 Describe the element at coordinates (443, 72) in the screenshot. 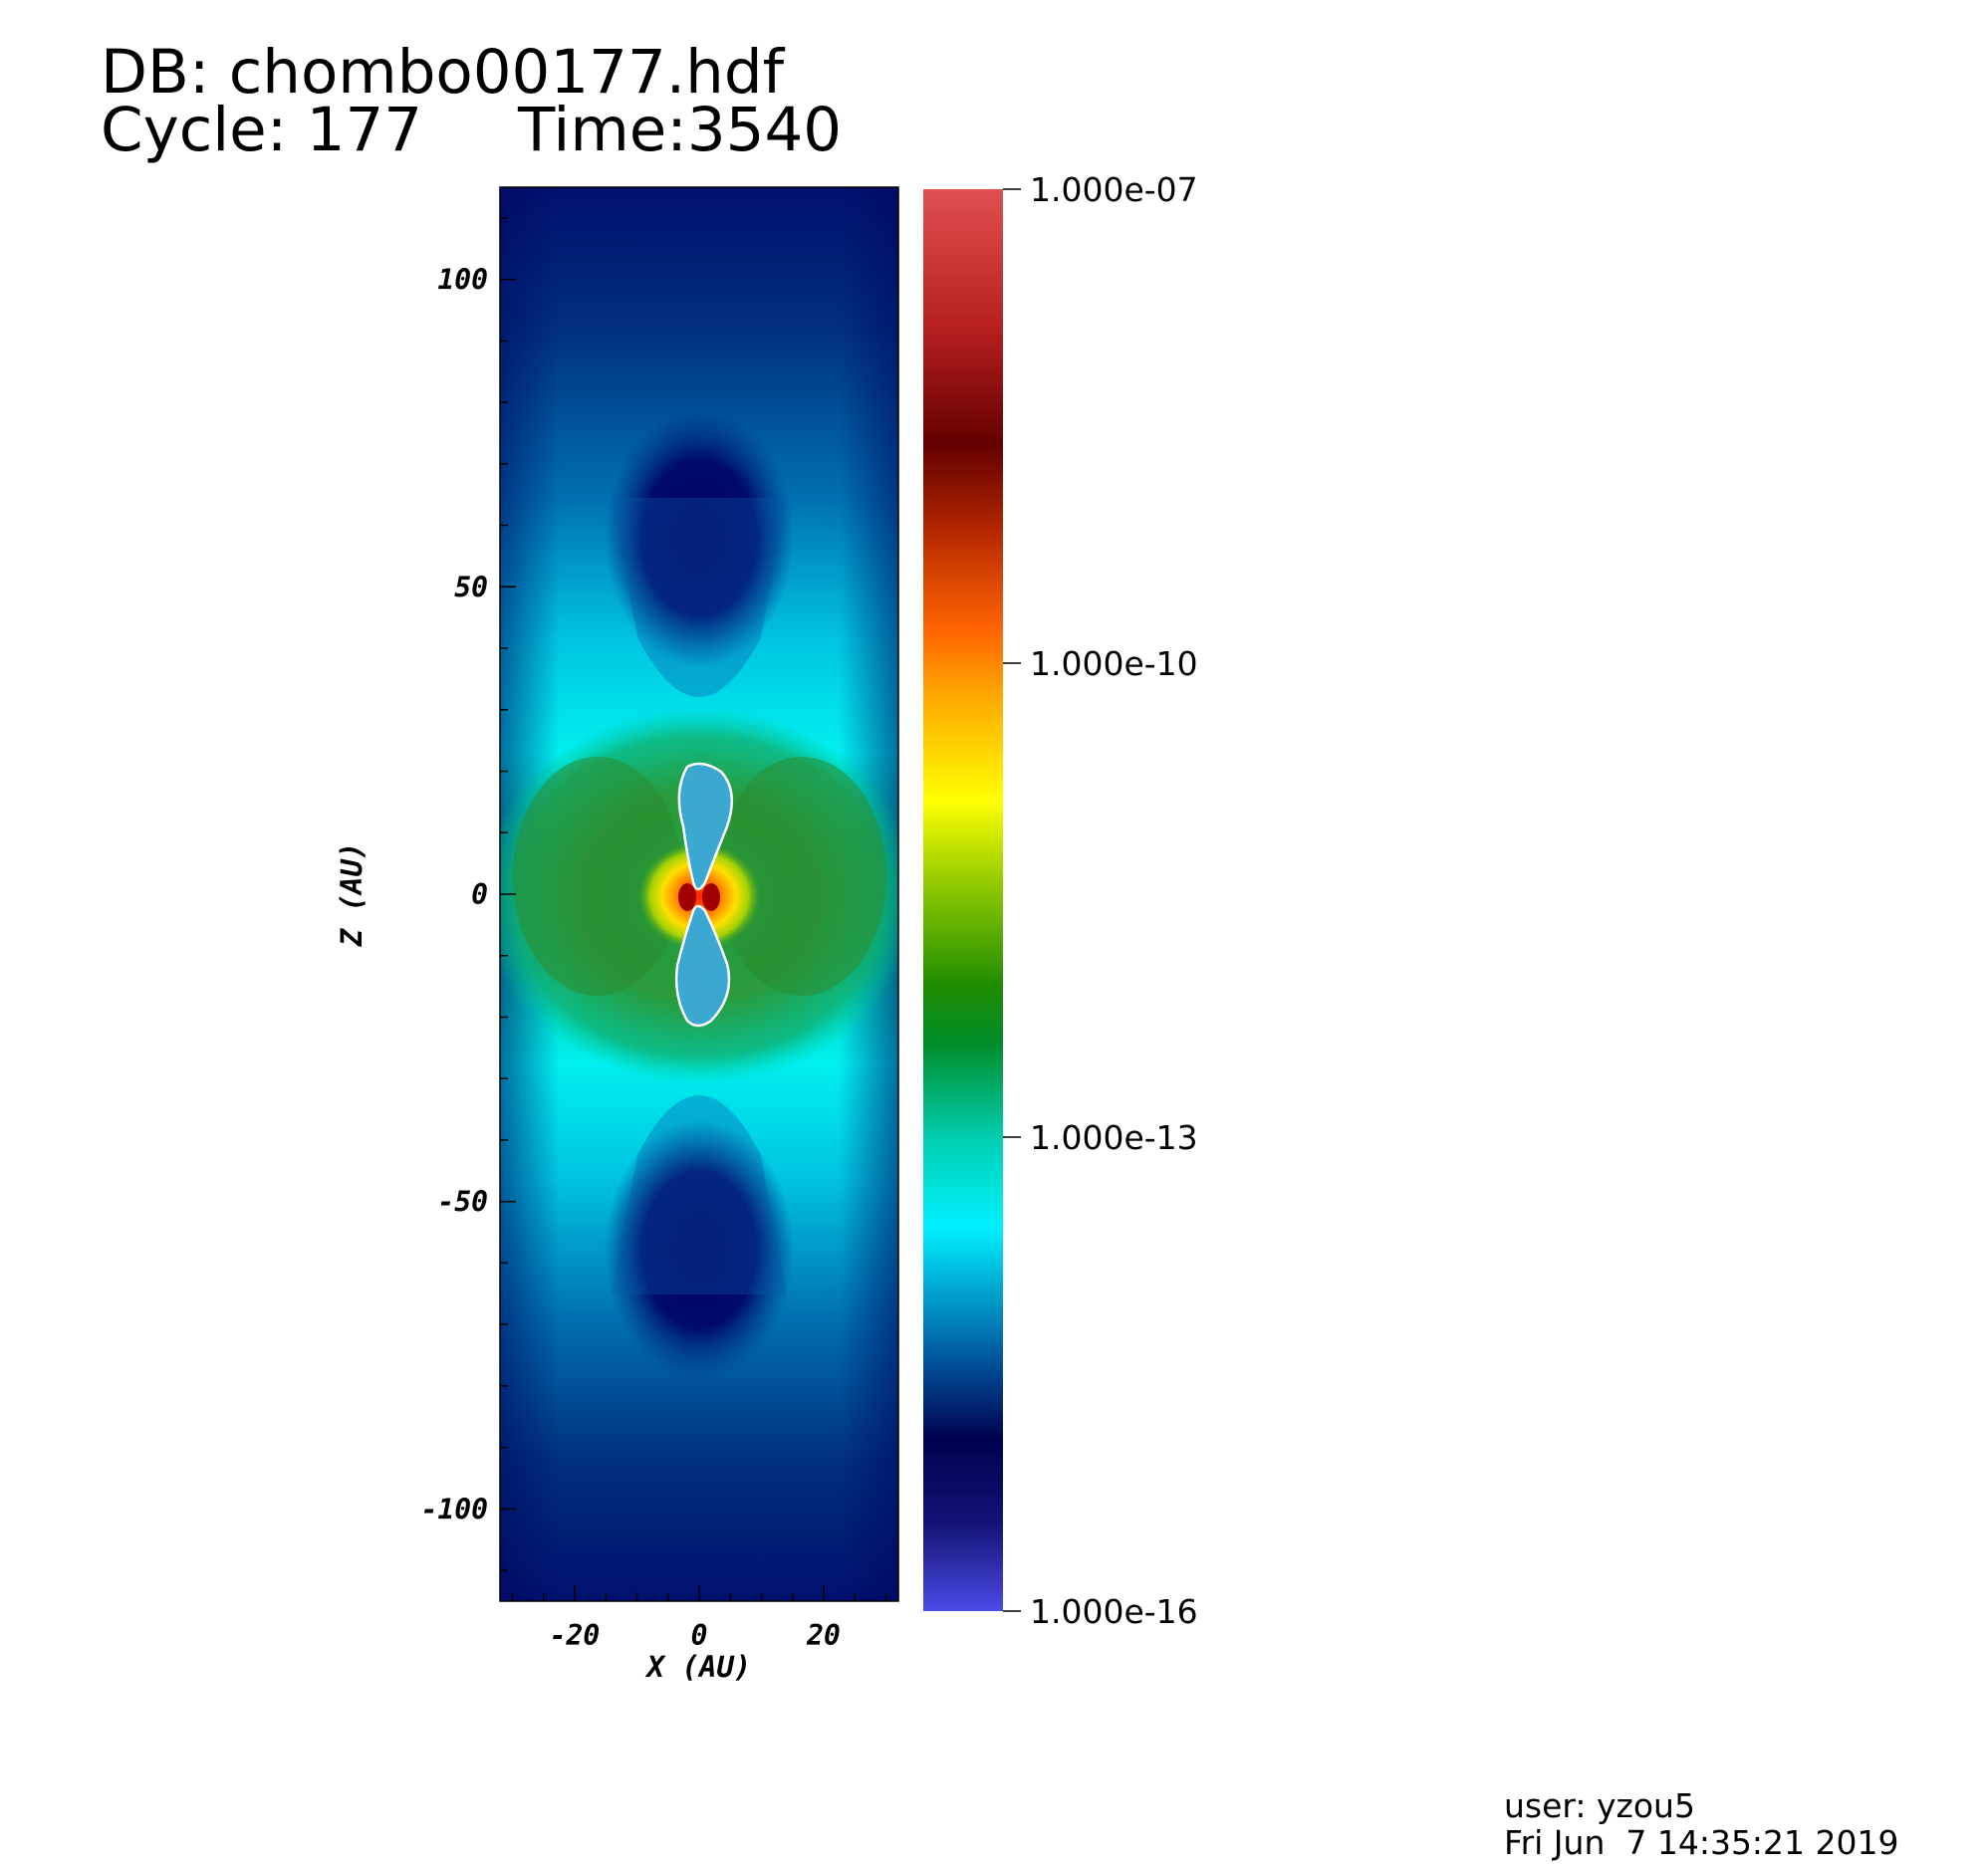

I see `database-title: DB: chombo00177.hdf` at that location.